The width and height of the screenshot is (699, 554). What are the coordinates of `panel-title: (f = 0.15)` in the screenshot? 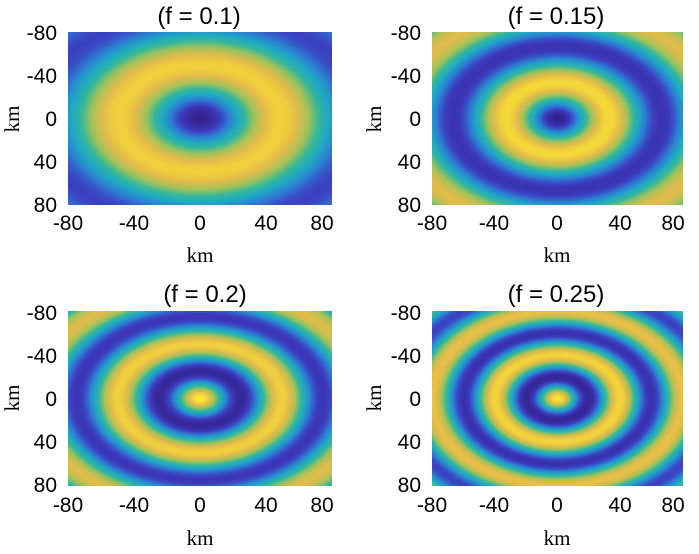 It's located at (556, 16).